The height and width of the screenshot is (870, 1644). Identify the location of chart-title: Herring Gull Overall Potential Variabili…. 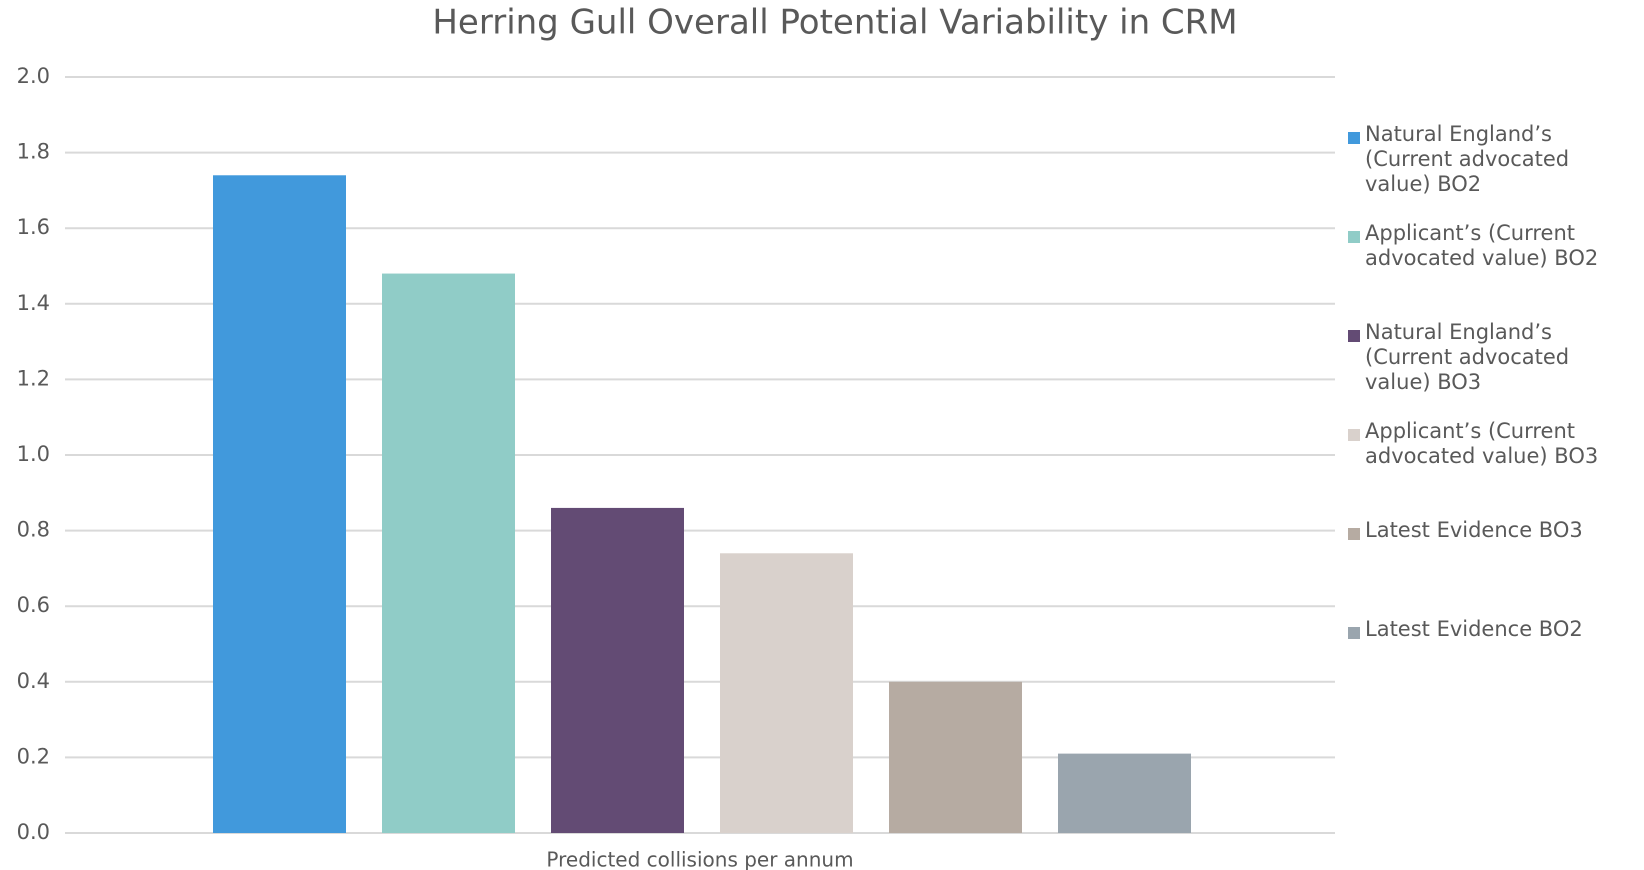
(834, 23).